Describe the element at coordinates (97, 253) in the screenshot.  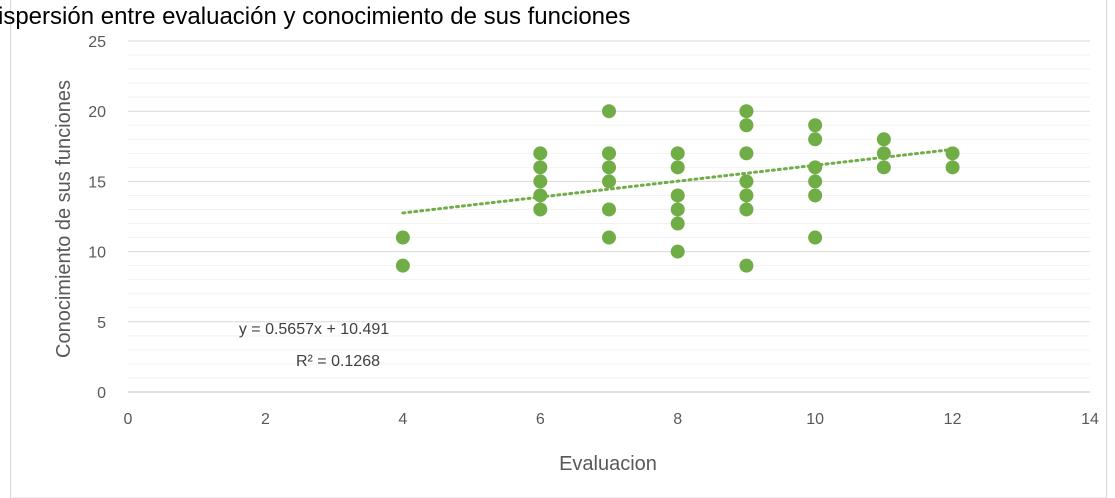
I see `y-tick-label: 10` at that location.